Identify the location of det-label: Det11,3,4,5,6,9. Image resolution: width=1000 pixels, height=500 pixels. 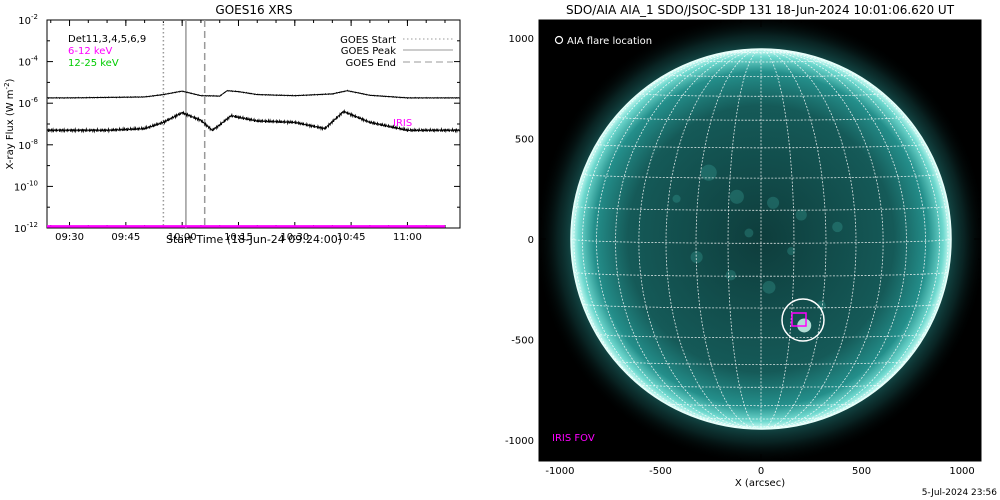
(107, 39).